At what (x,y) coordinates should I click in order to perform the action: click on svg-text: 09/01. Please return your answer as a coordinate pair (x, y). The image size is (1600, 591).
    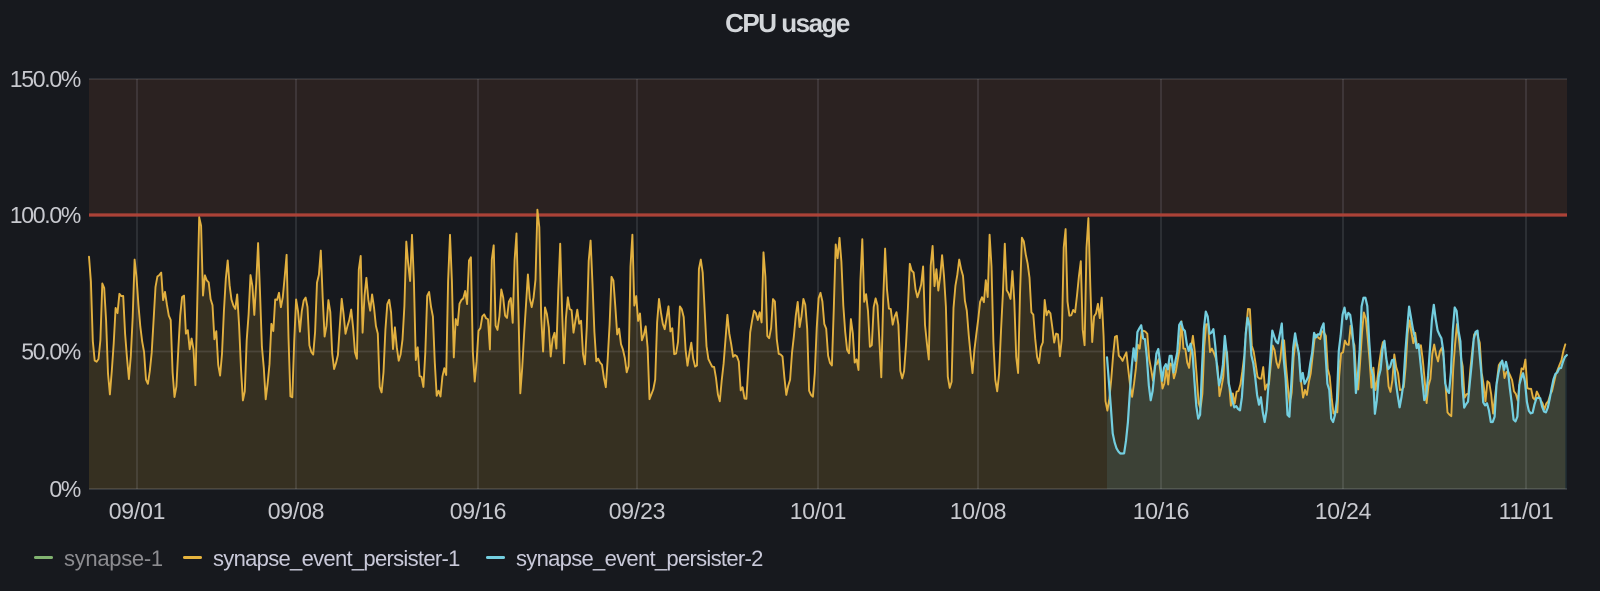
    Looking at the image, I should click on (137, 511).